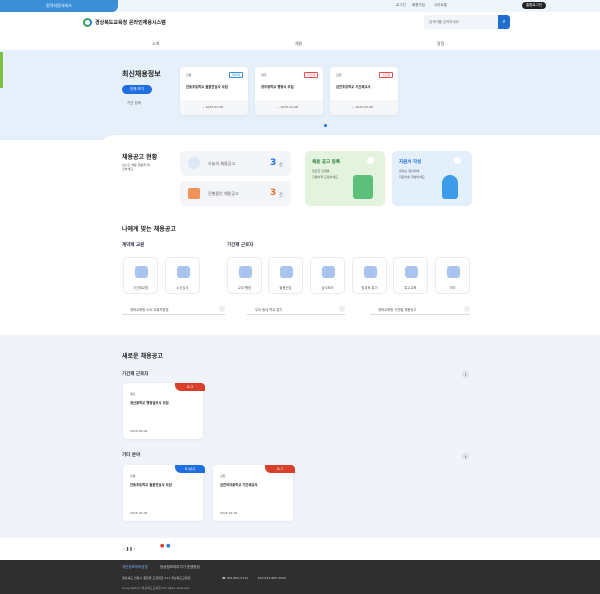 The width and height of the screenshot is (600, 594). Describe the element at coordinates (244, 288) in the screenshot. I see `category-label: 교무·행정` at that location.